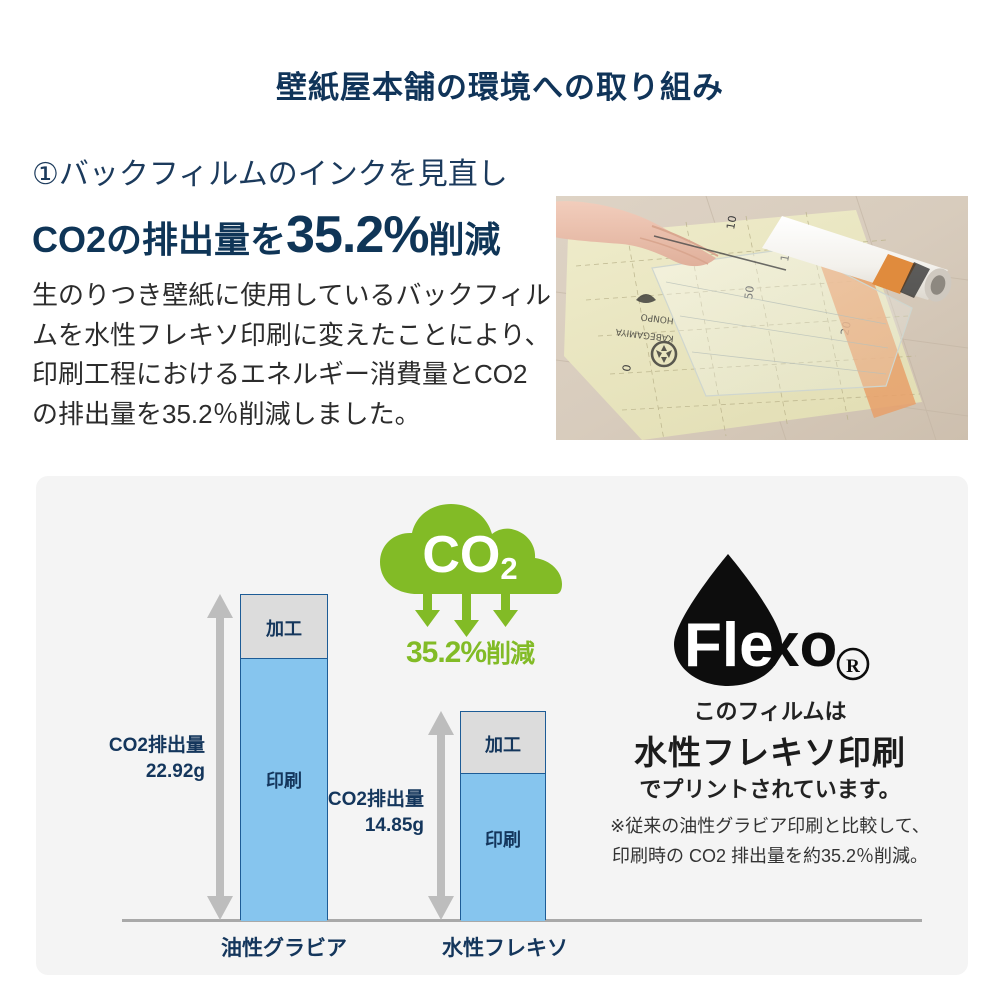  What do you see at coordinates (132, 758) in the screenshot?
I see `value-label-oil-gravure: CO2排出量 22.92g` at bounding box center [132, 758].